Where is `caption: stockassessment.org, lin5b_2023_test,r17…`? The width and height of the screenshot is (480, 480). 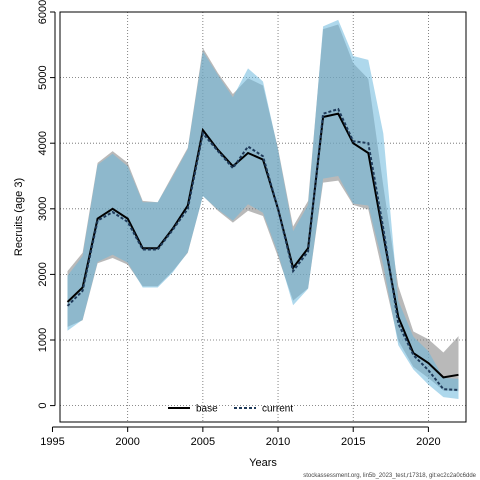
caption: stockassessment.org, lin5b_2023_test,r17… is located at coordinates (389, 476).